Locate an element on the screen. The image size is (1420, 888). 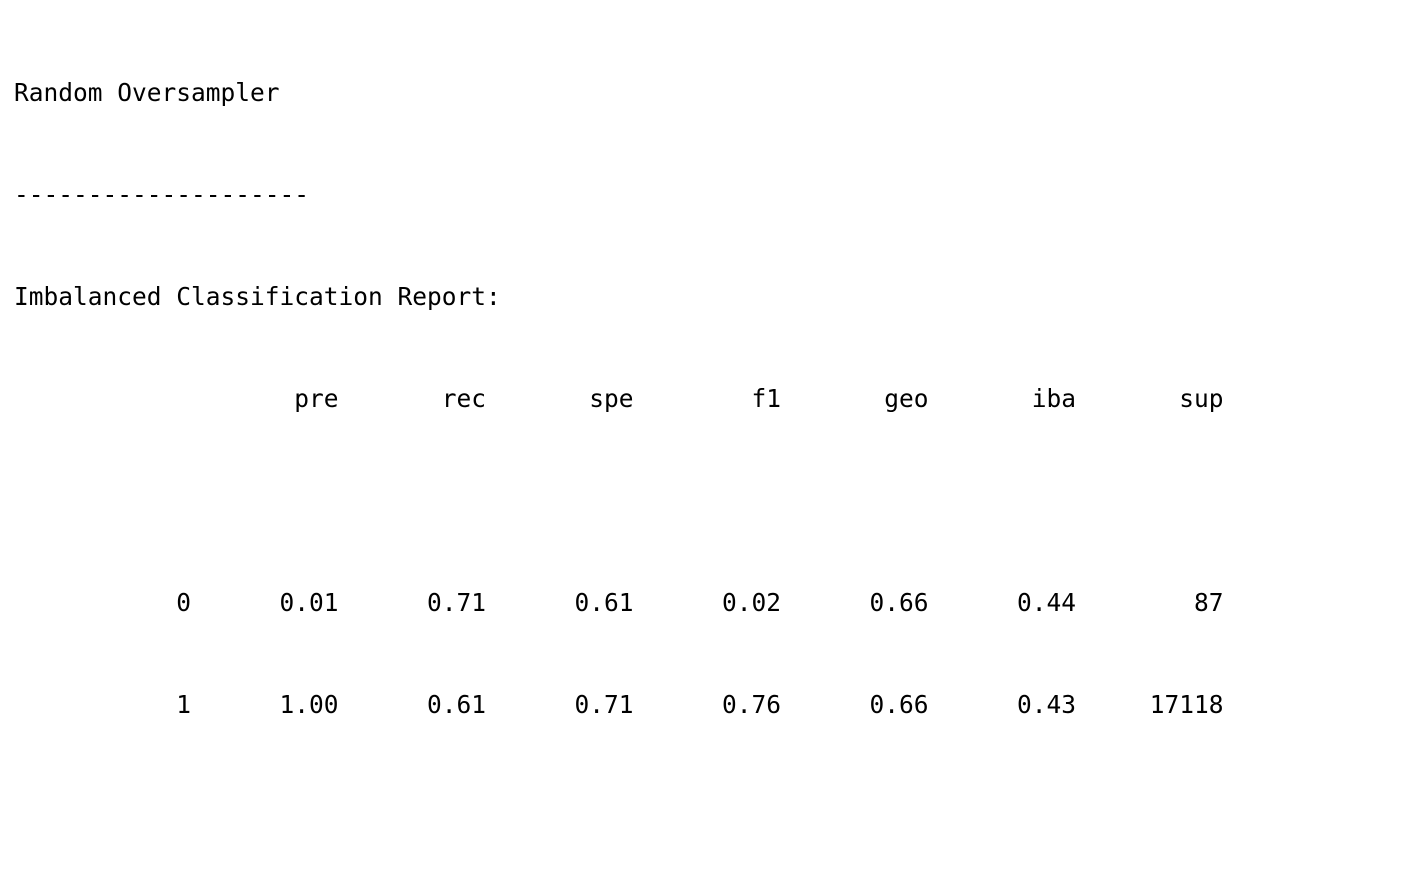
column-header: rec is located at coordinates (463, 398).